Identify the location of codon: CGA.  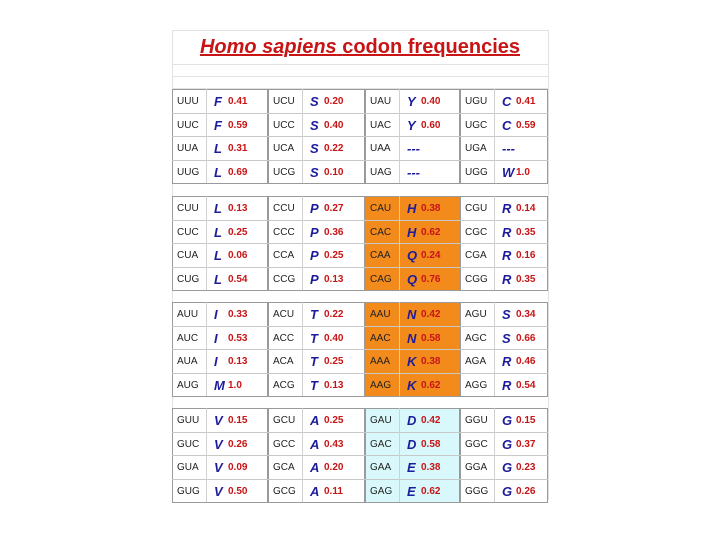
(476, 255).